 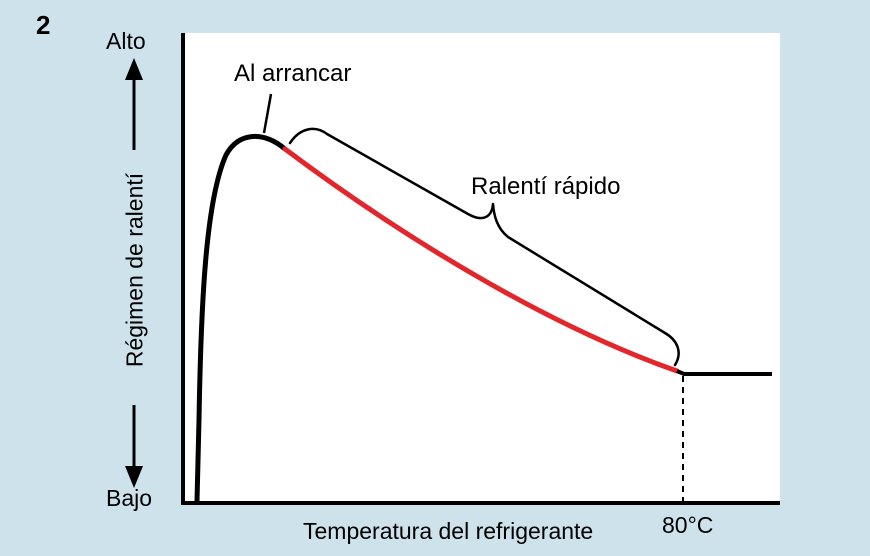 What do you see at coordinates (448, 531) in the screenshot?
I see `x-axis-title: Temperatura del refrigerante` at bounding box center [448, 531].